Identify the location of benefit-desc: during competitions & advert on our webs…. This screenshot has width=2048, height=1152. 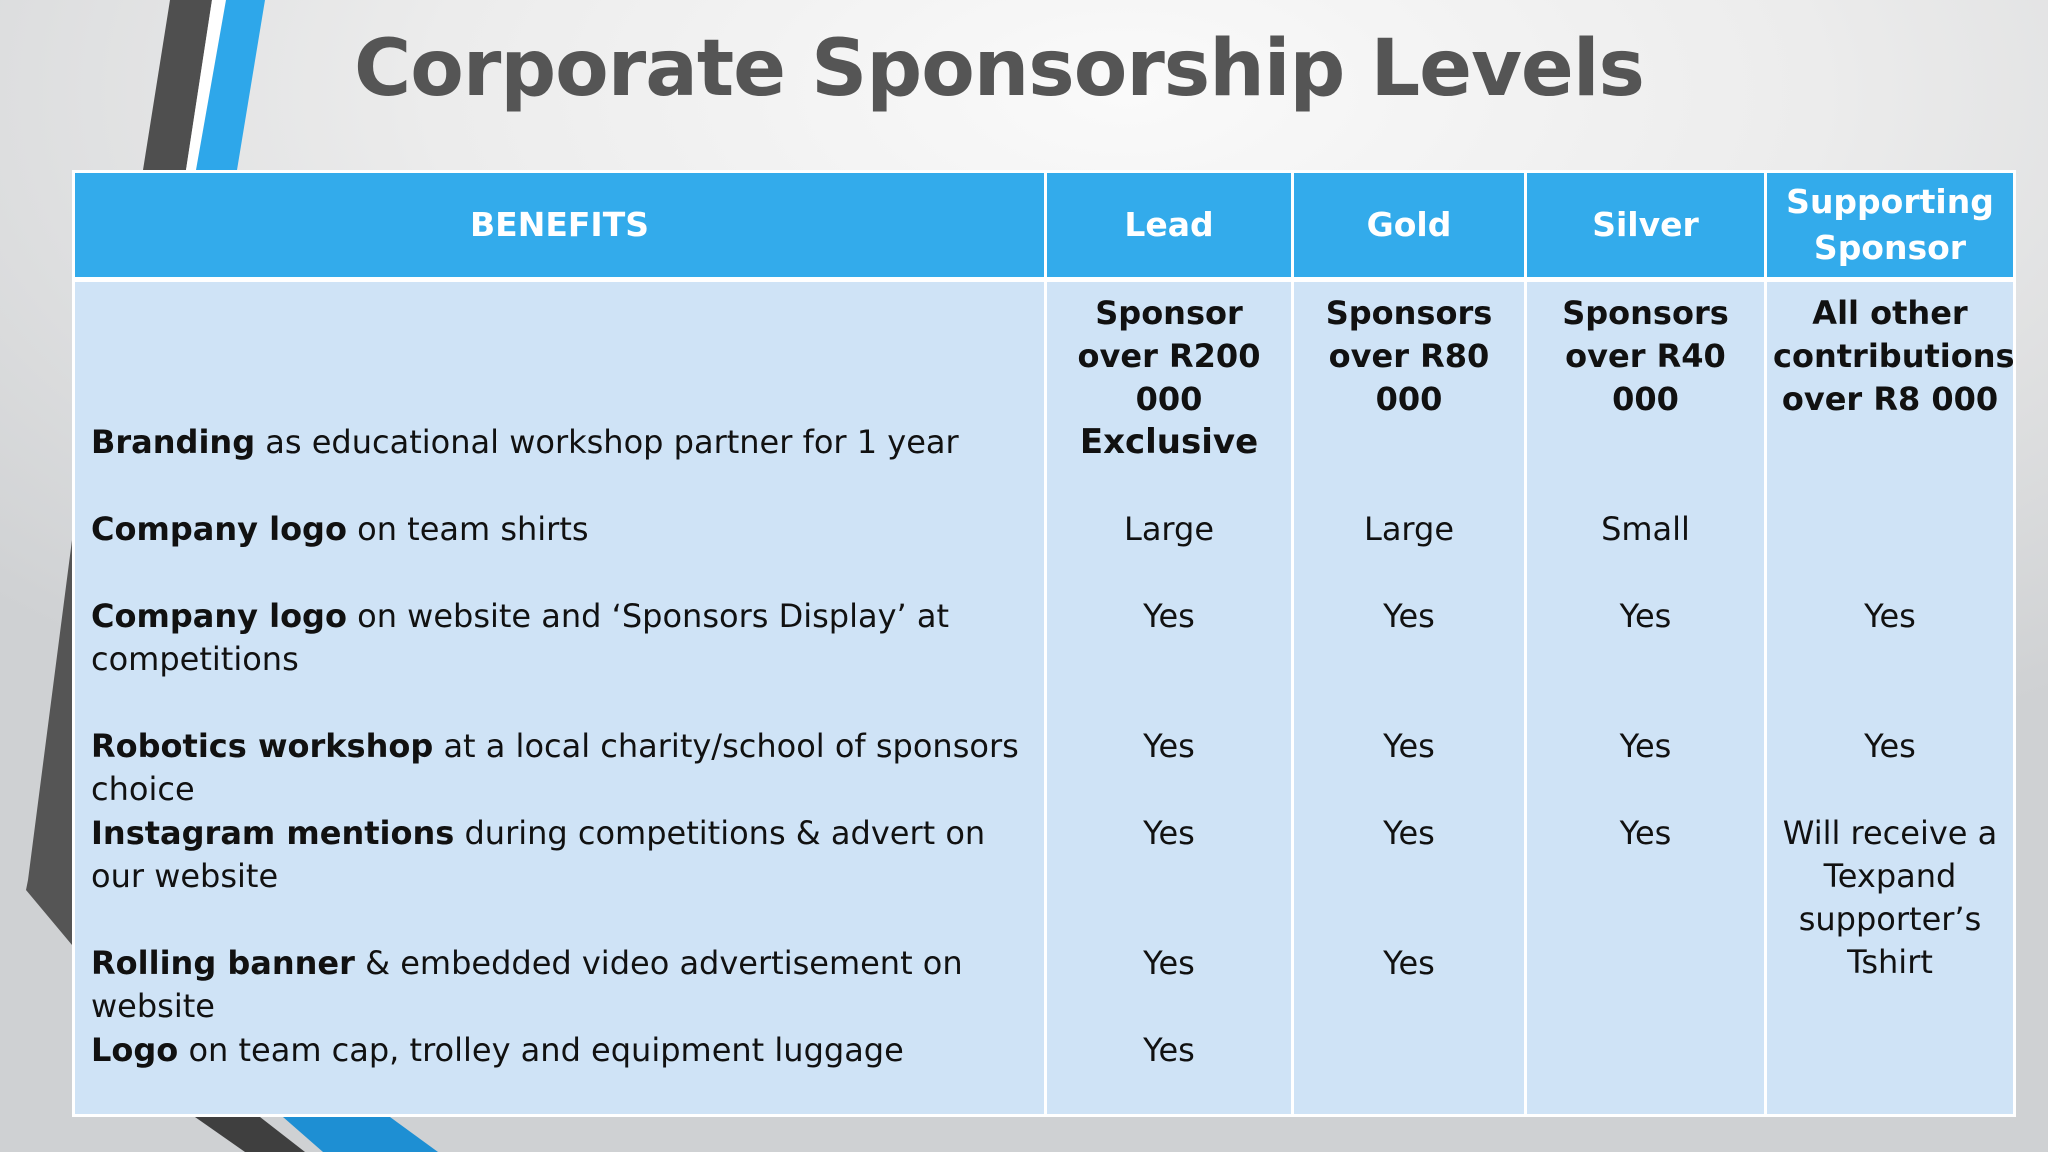
(538, 854).